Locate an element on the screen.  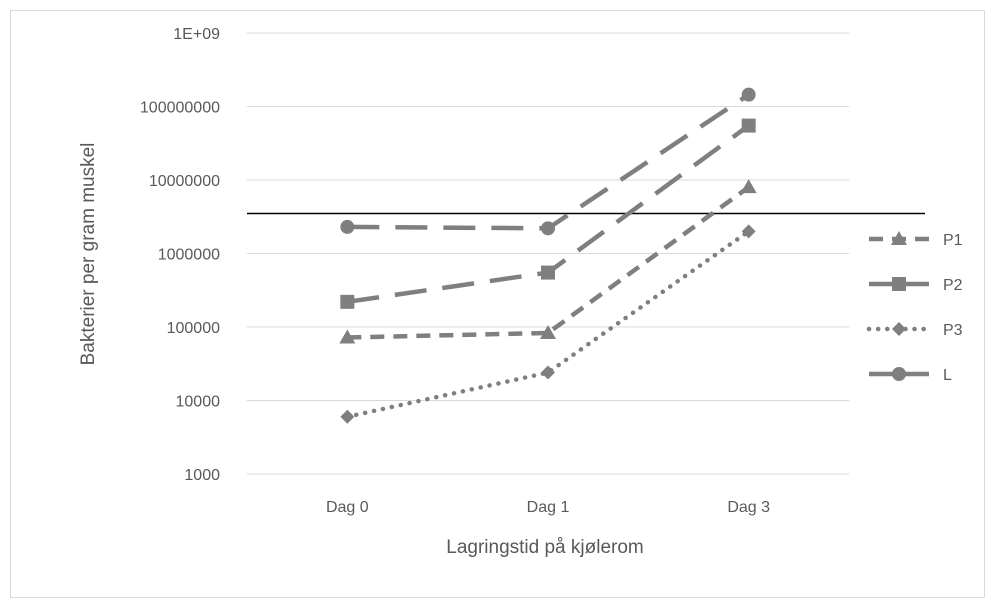
y-tick-label: 10000000 is located at coordinates (184, 181).